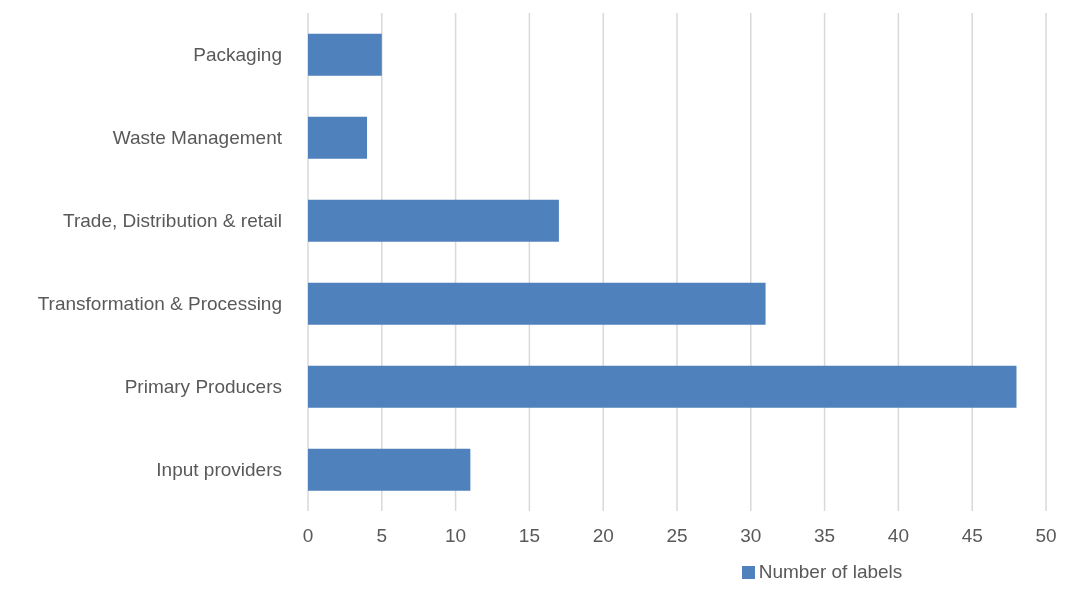  What do you see at coordinates (382, 536) in the screenshot?
I see `x-tick-label: 5` at bounding box center [382, 536].